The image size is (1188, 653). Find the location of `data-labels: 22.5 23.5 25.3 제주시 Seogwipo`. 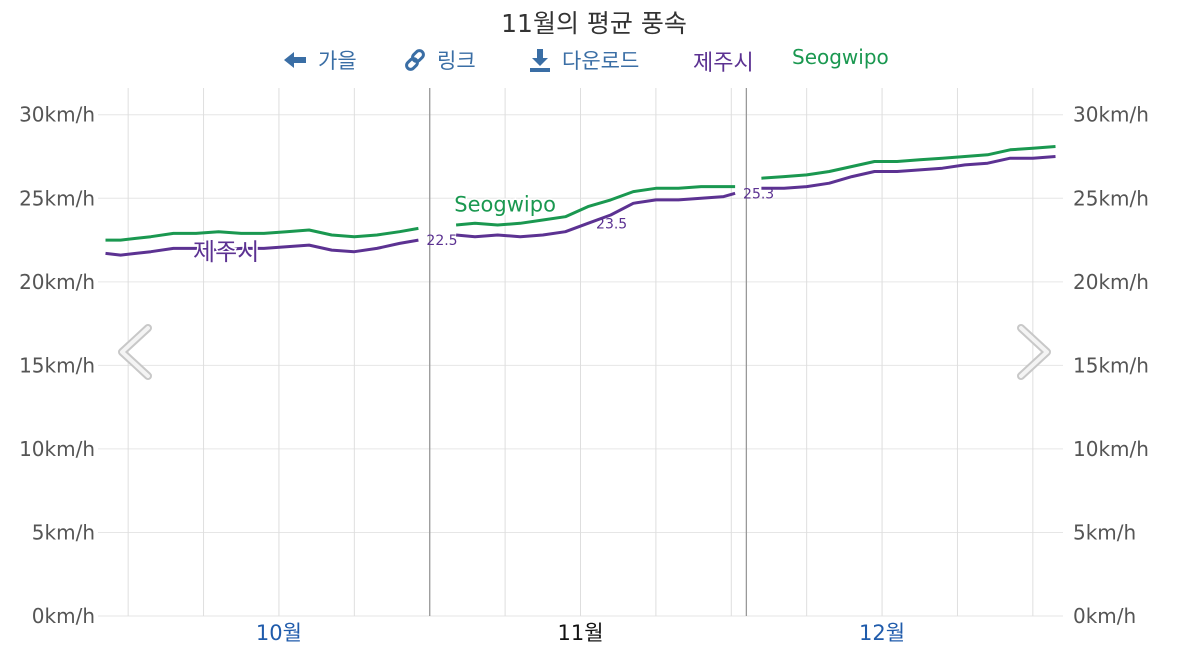

data-labels: 22.5 23.5 25.3 제주시 Seogwipo is located at coordinates (483, 226).